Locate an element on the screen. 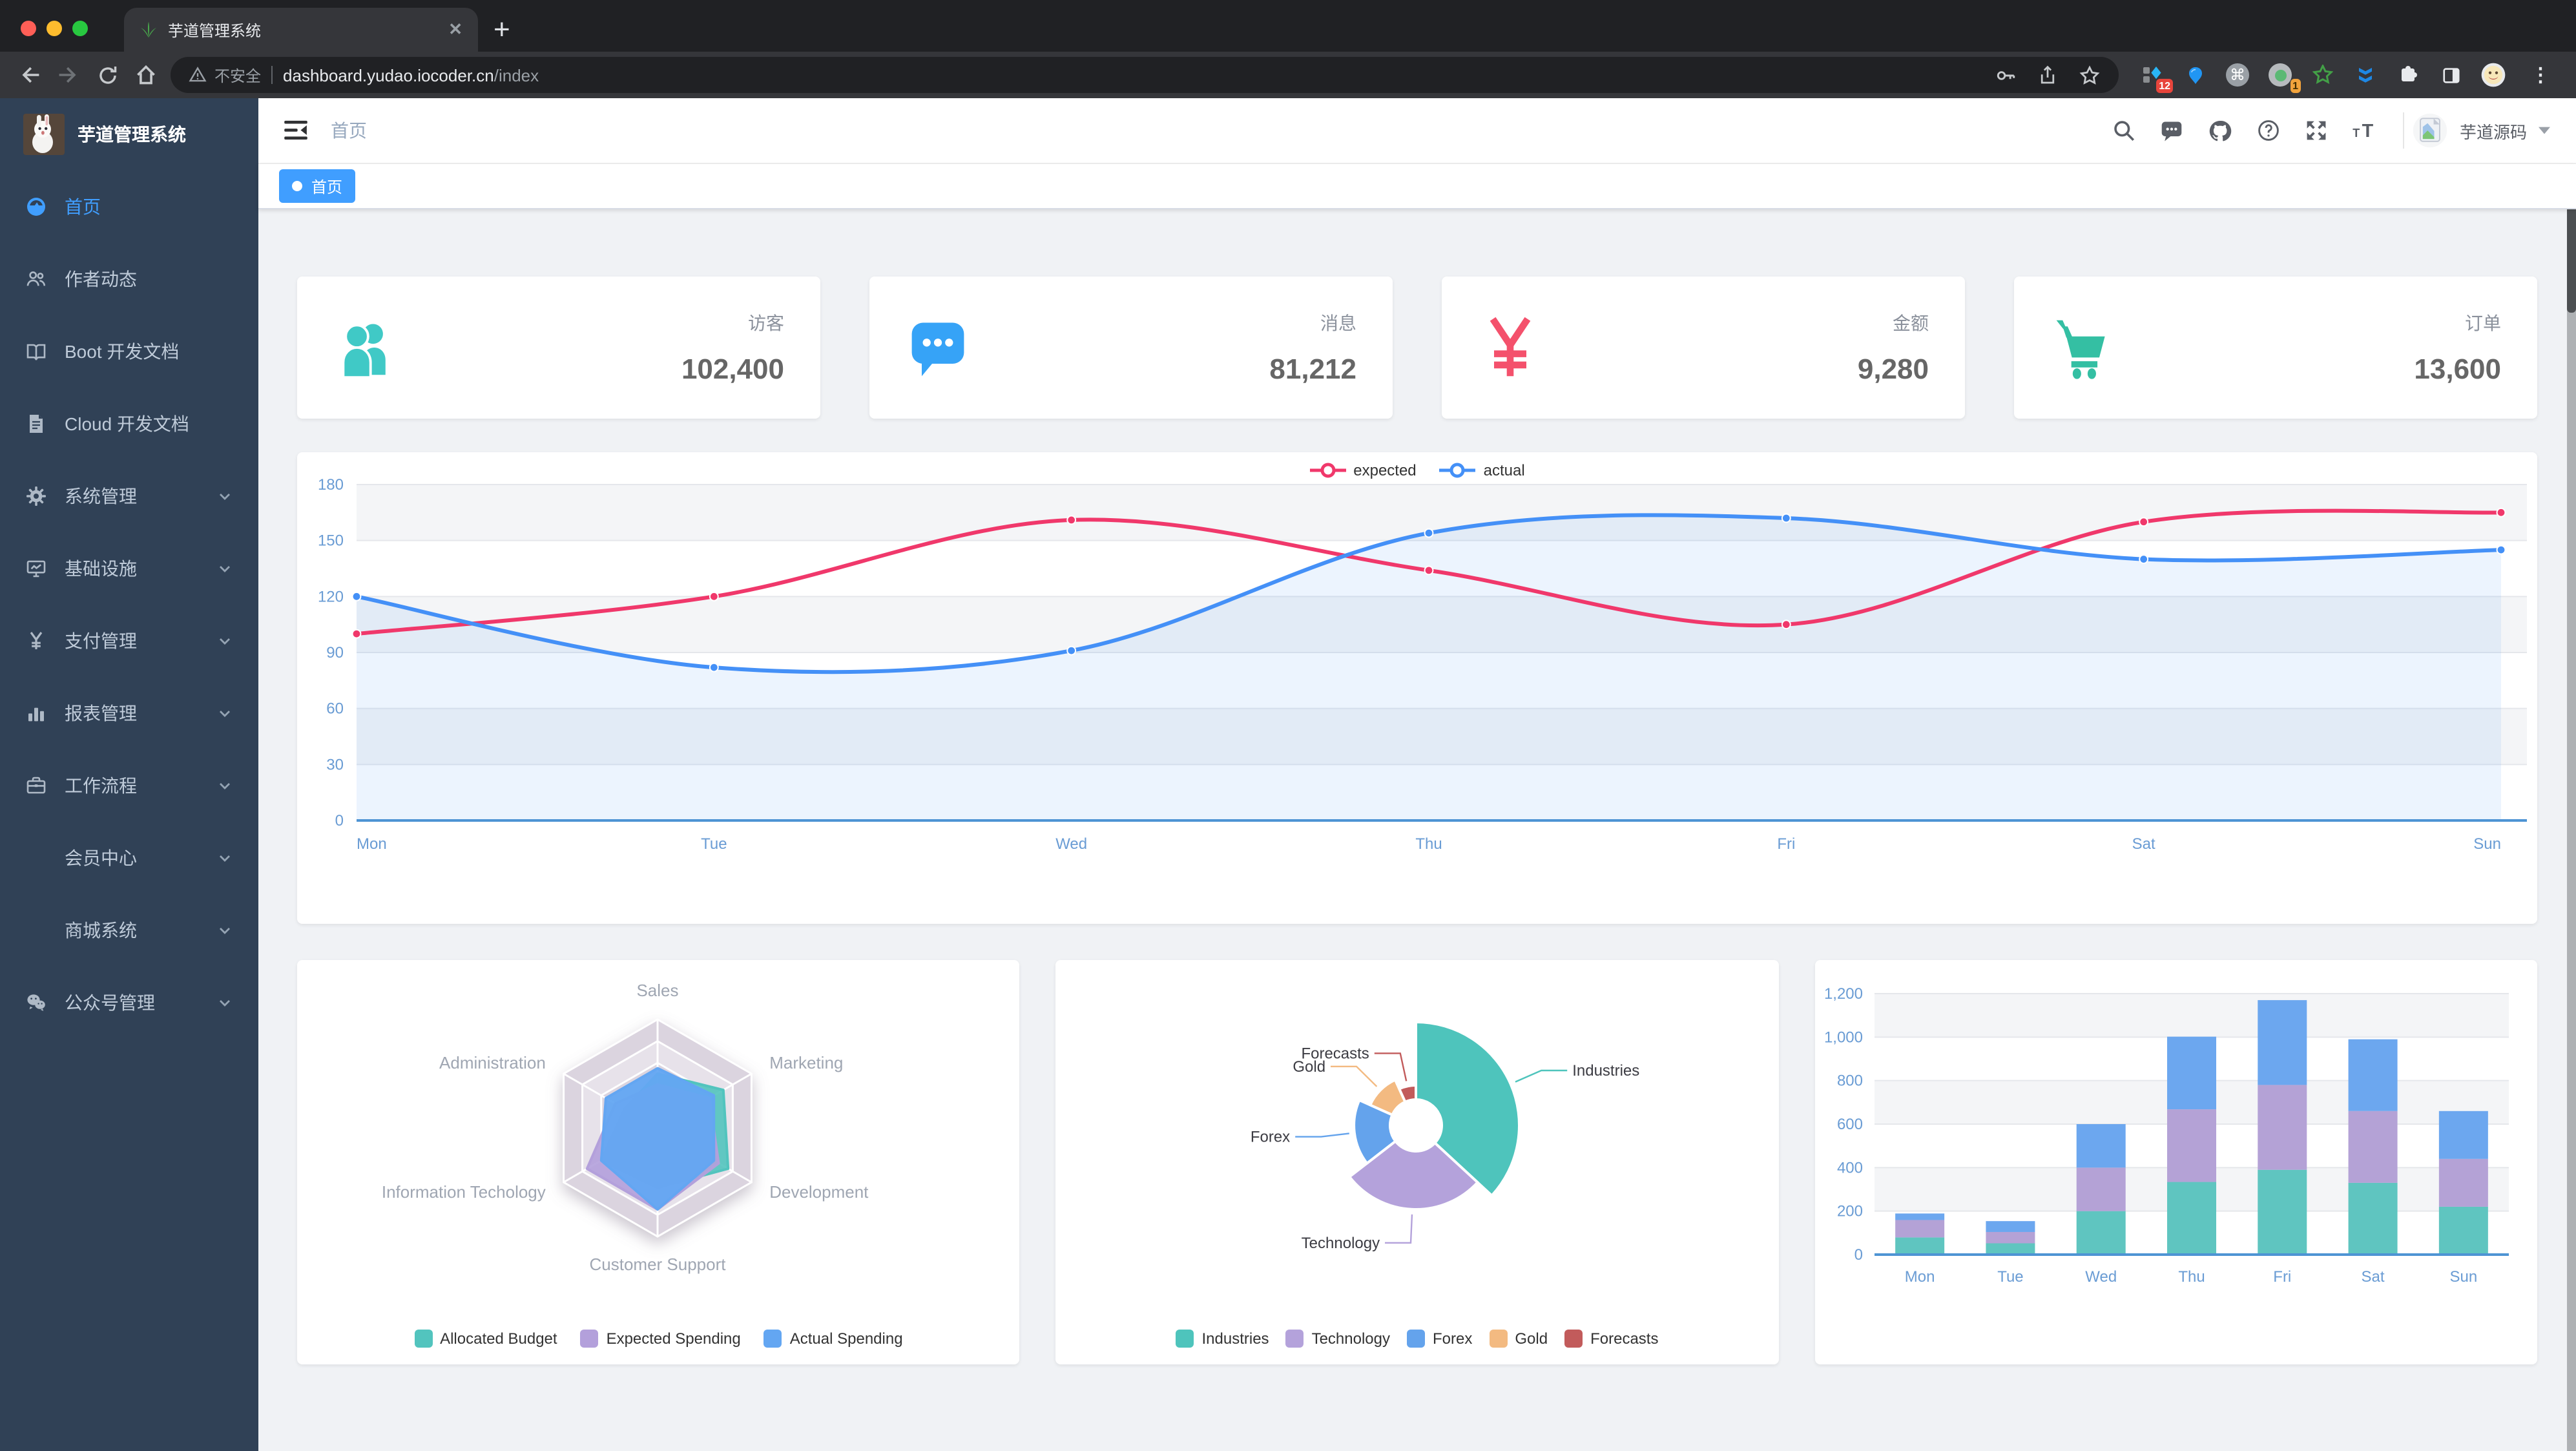 This screenshot has height=1451, width=2576. extension-chevrons-icon is located at coordinates (2365, 75).